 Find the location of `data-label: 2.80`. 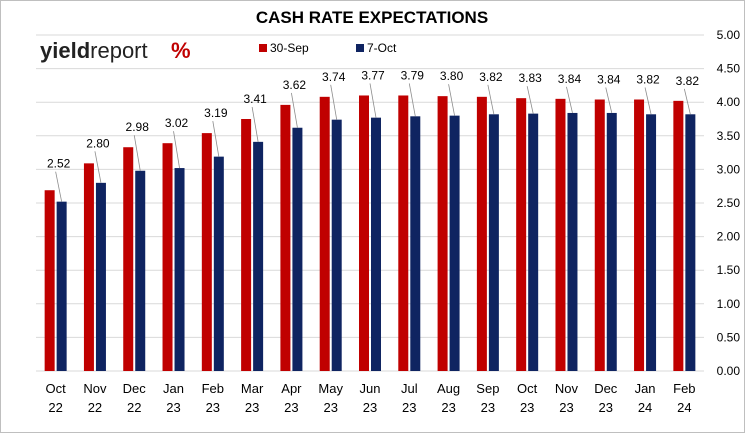

data-label: 2.80 is located at coordinates (98, 143).